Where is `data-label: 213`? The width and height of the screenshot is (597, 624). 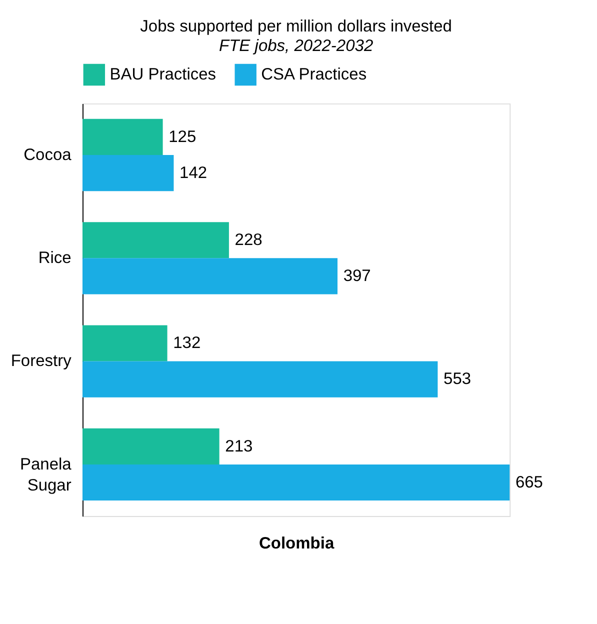 data-label: 213 is located at coordinates (239, 446).